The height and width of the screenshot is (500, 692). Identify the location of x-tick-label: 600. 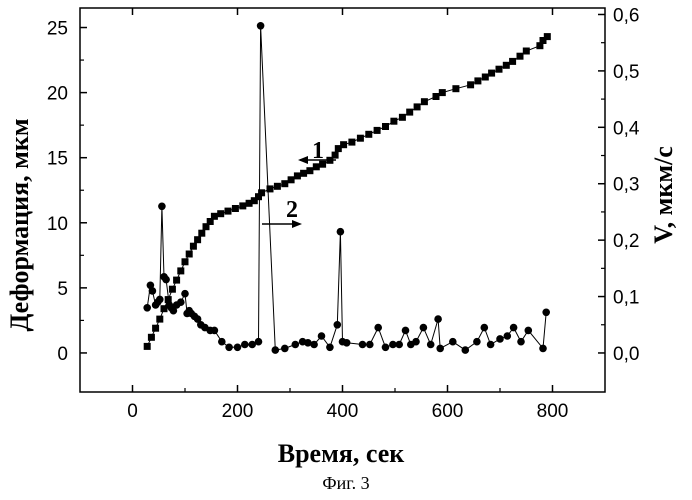
(448, 411).